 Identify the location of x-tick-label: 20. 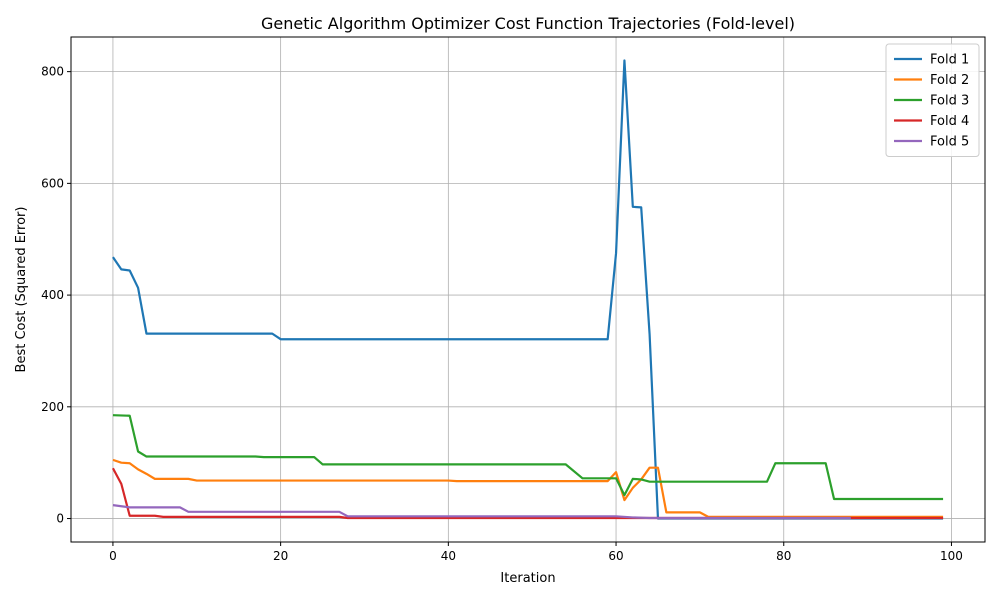
(280, 556).